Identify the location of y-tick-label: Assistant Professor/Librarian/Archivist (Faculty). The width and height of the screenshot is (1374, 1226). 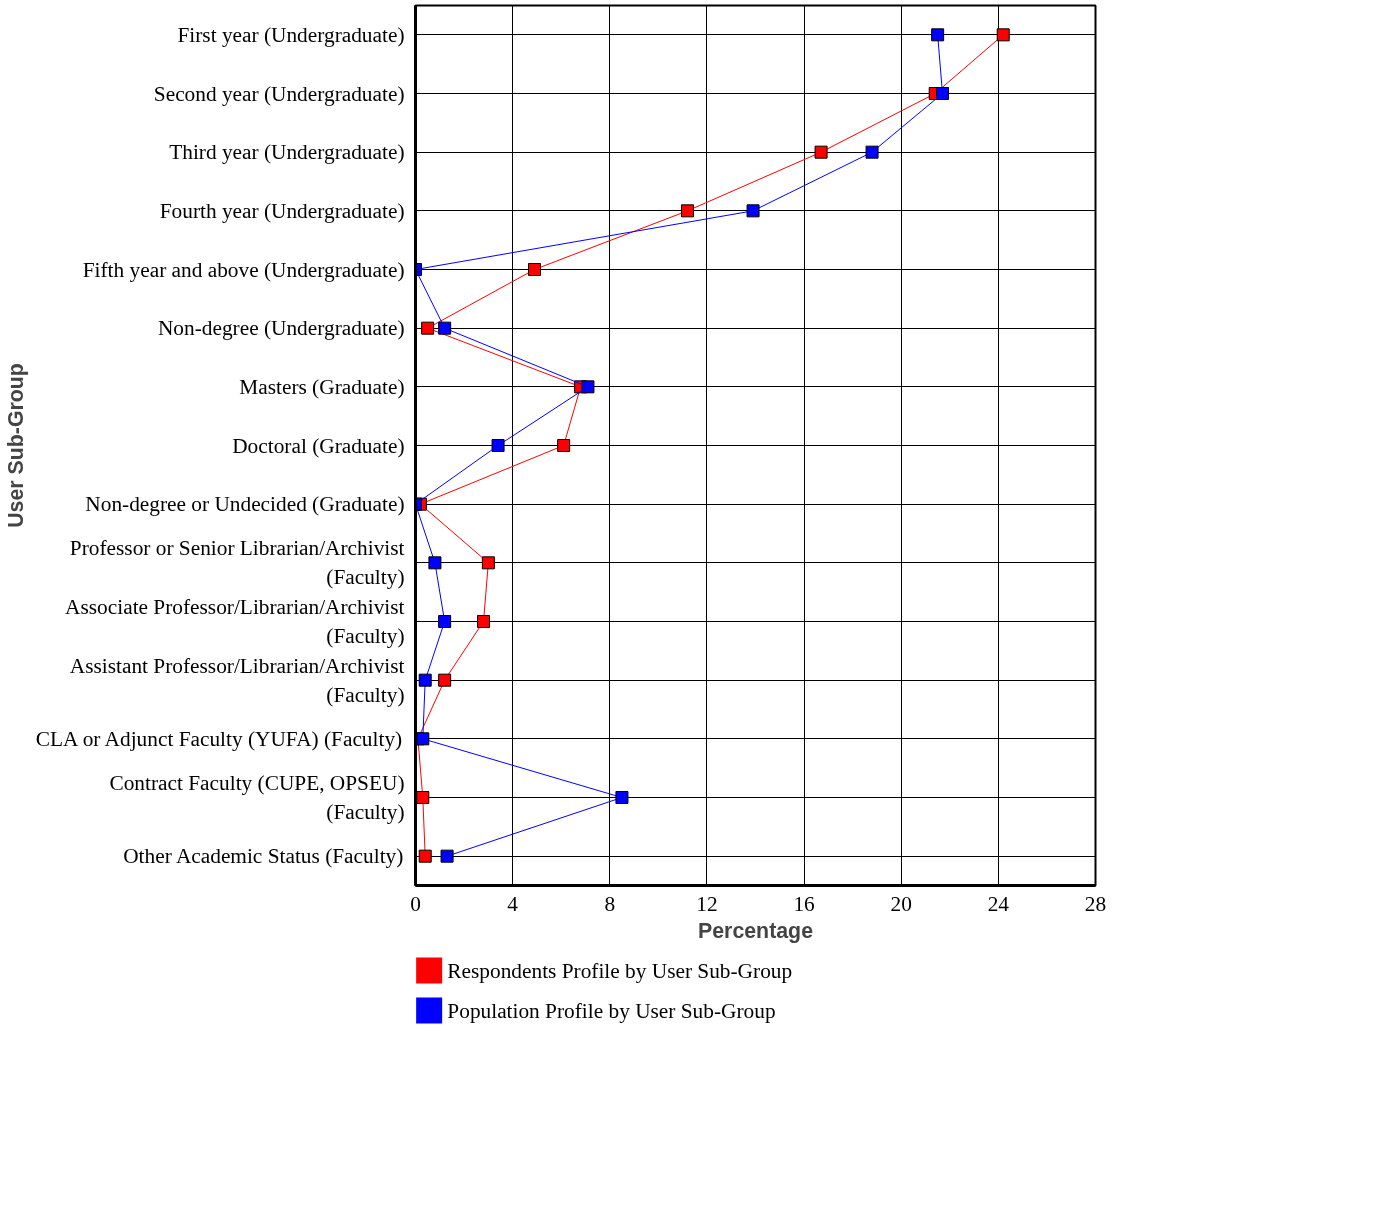
(237, 680).